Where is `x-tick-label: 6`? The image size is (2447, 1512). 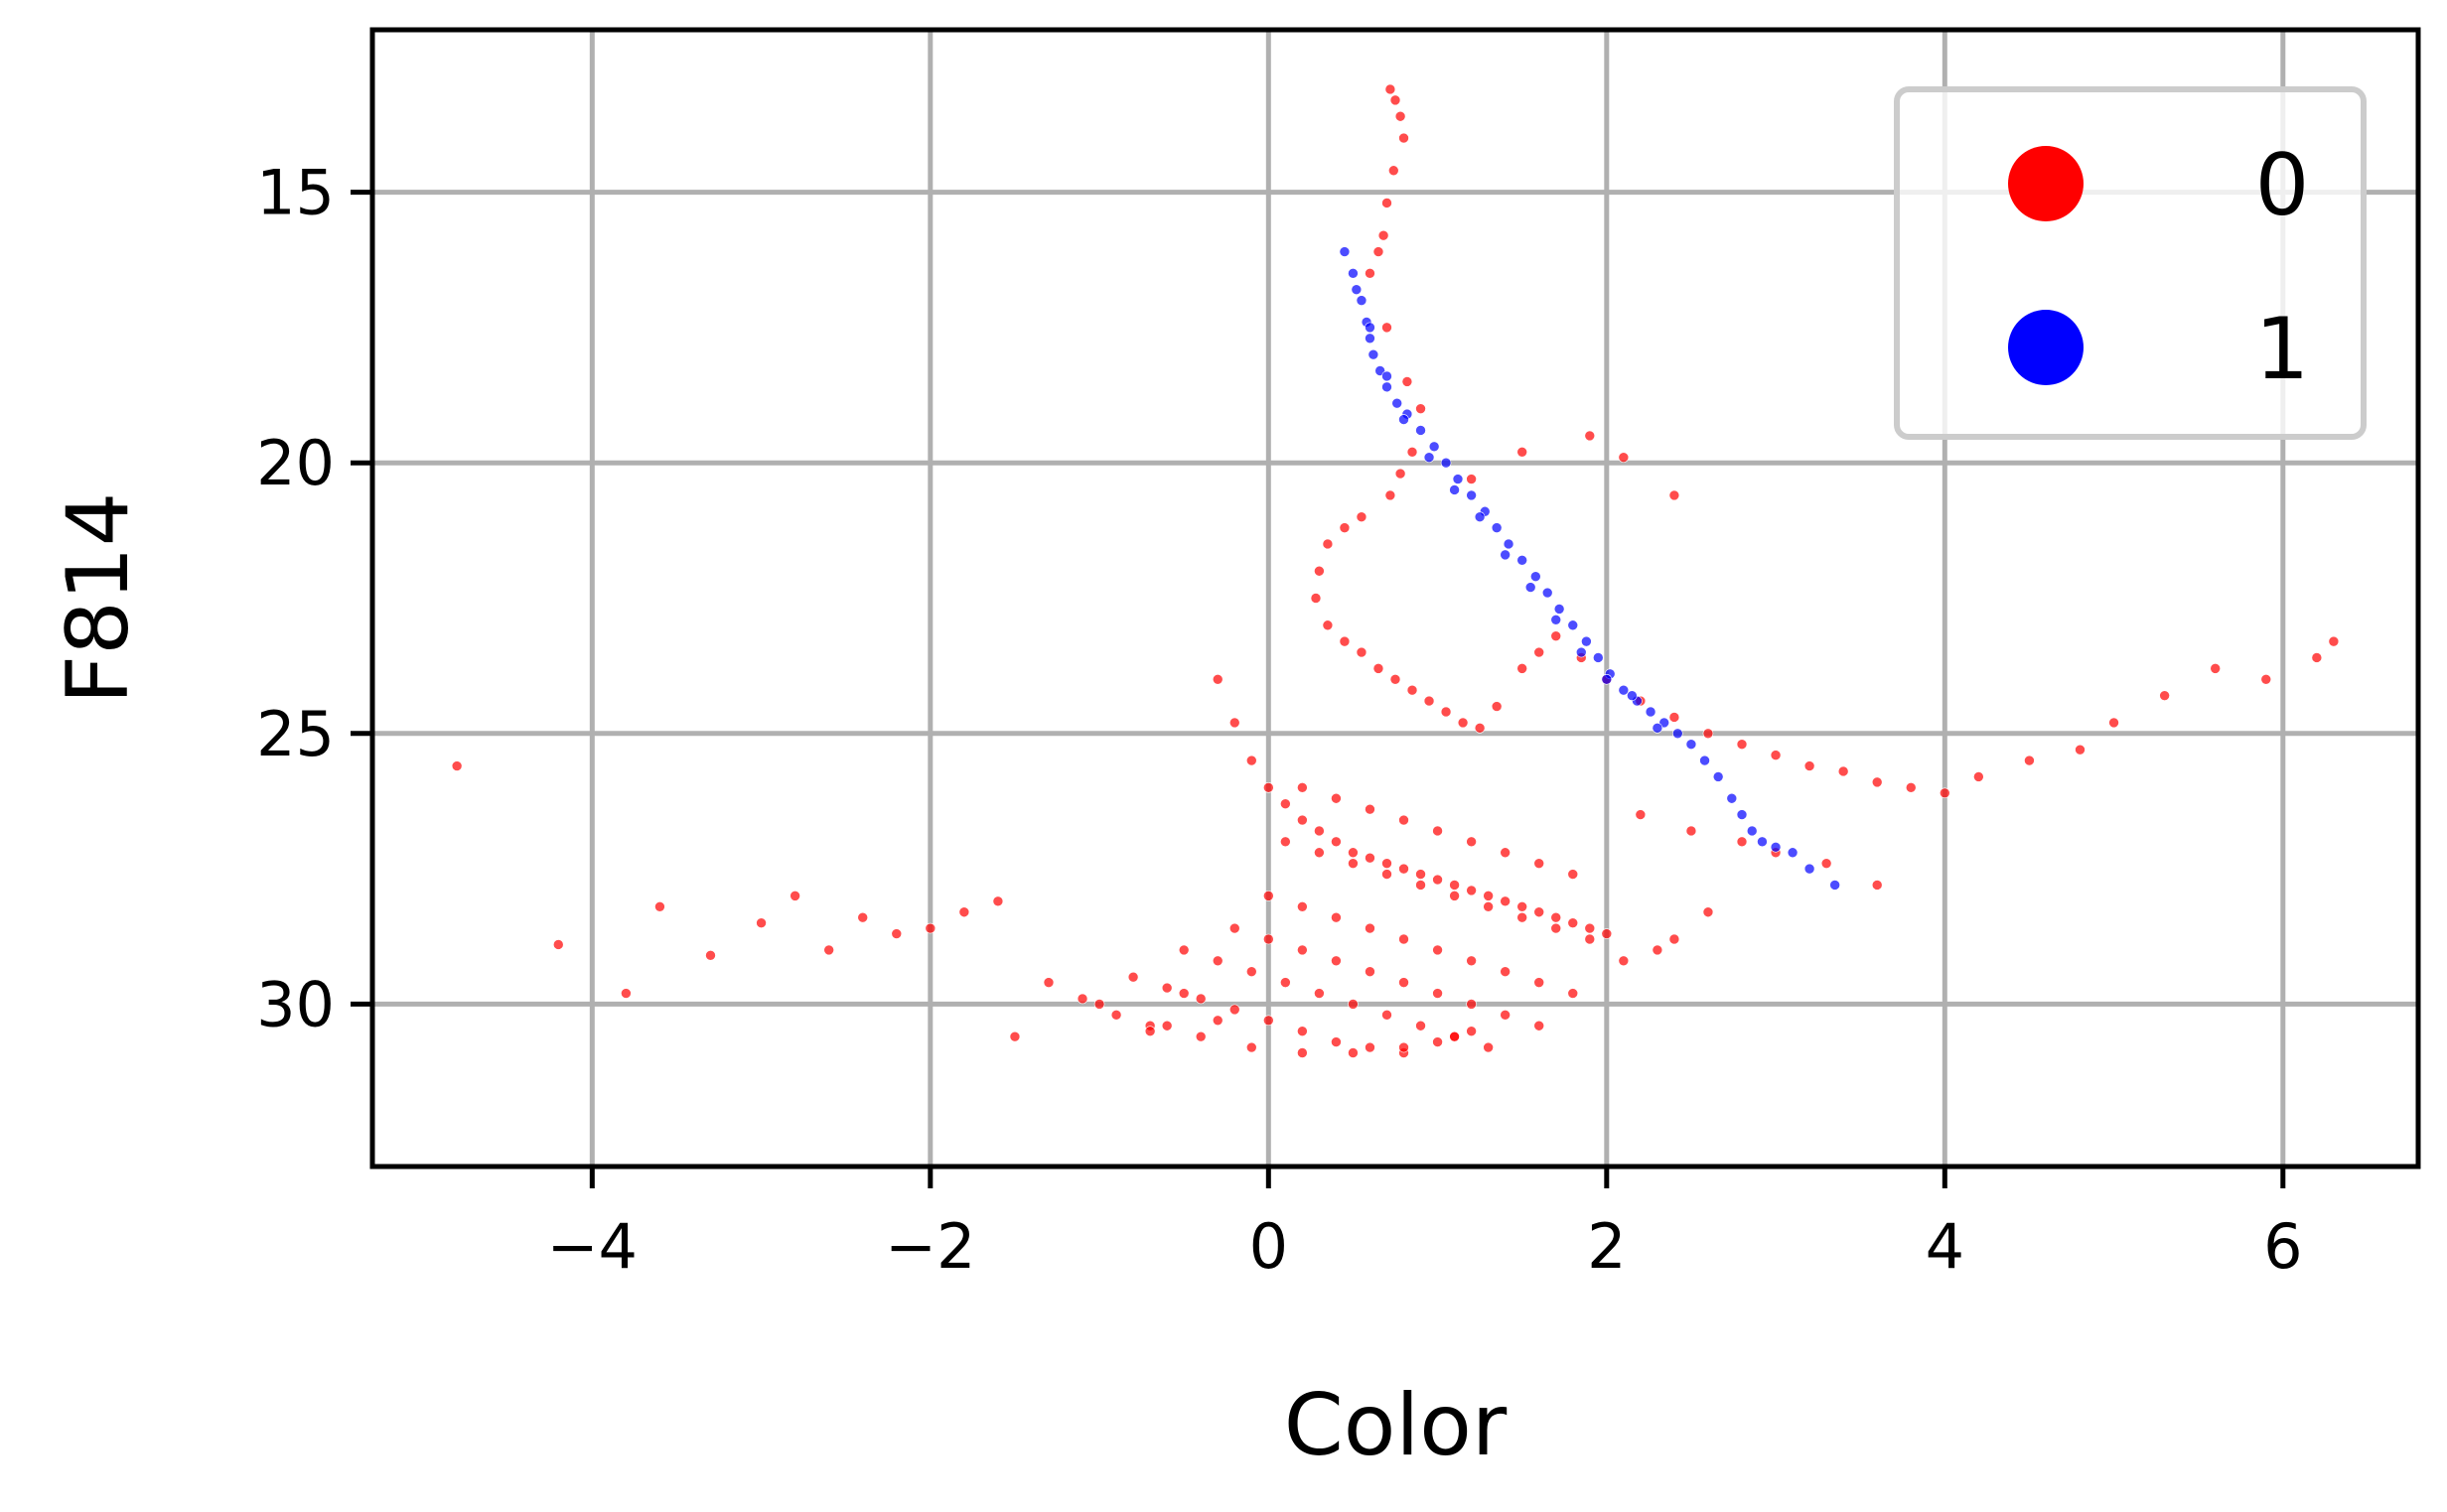
x-tick-label: 6 is located at coordinates (2282, 1247).